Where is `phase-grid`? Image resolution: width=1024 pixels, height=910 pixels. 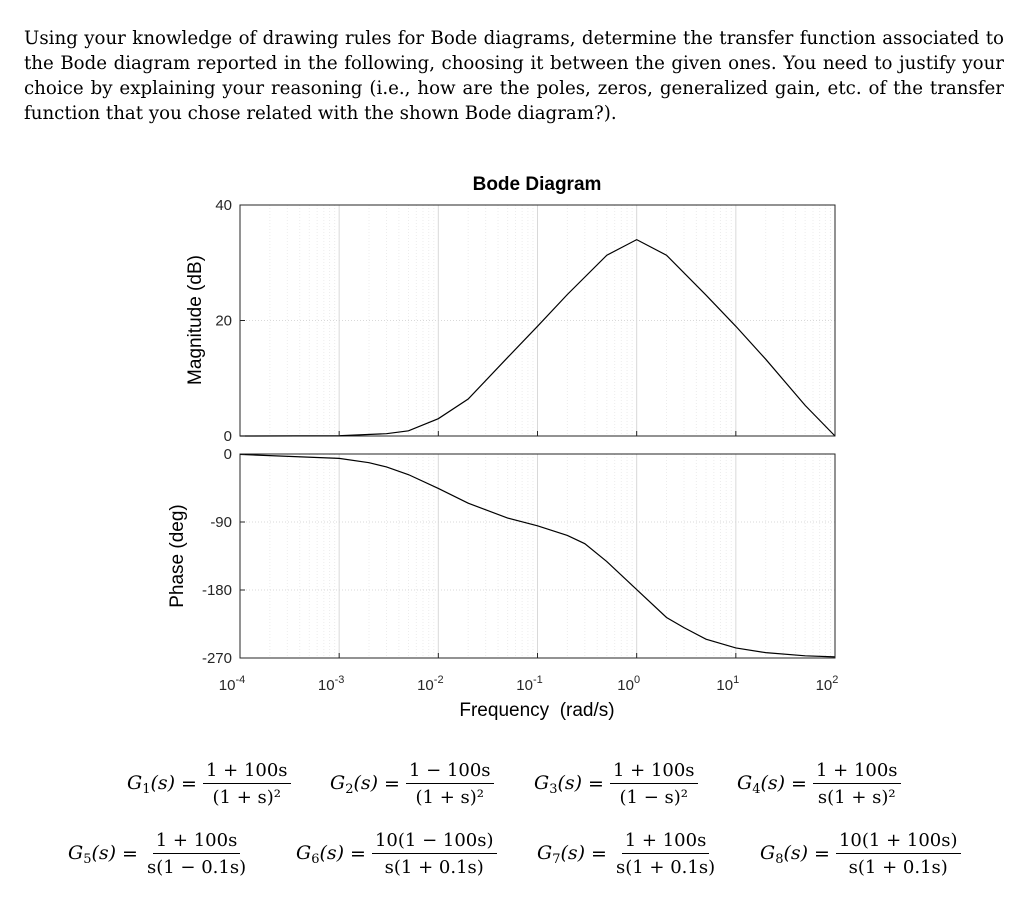 phase-grid is located at coordinates (537, 556).